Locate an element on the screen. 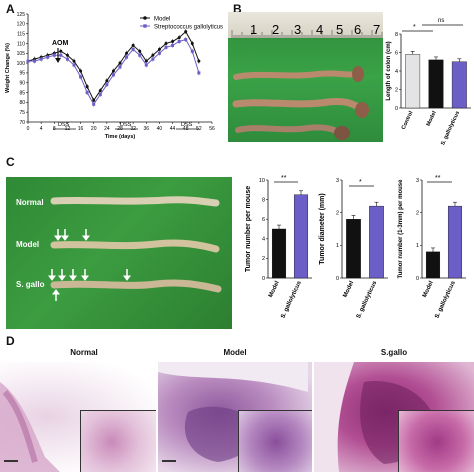  bar-control is located at coordinates (413, 81).